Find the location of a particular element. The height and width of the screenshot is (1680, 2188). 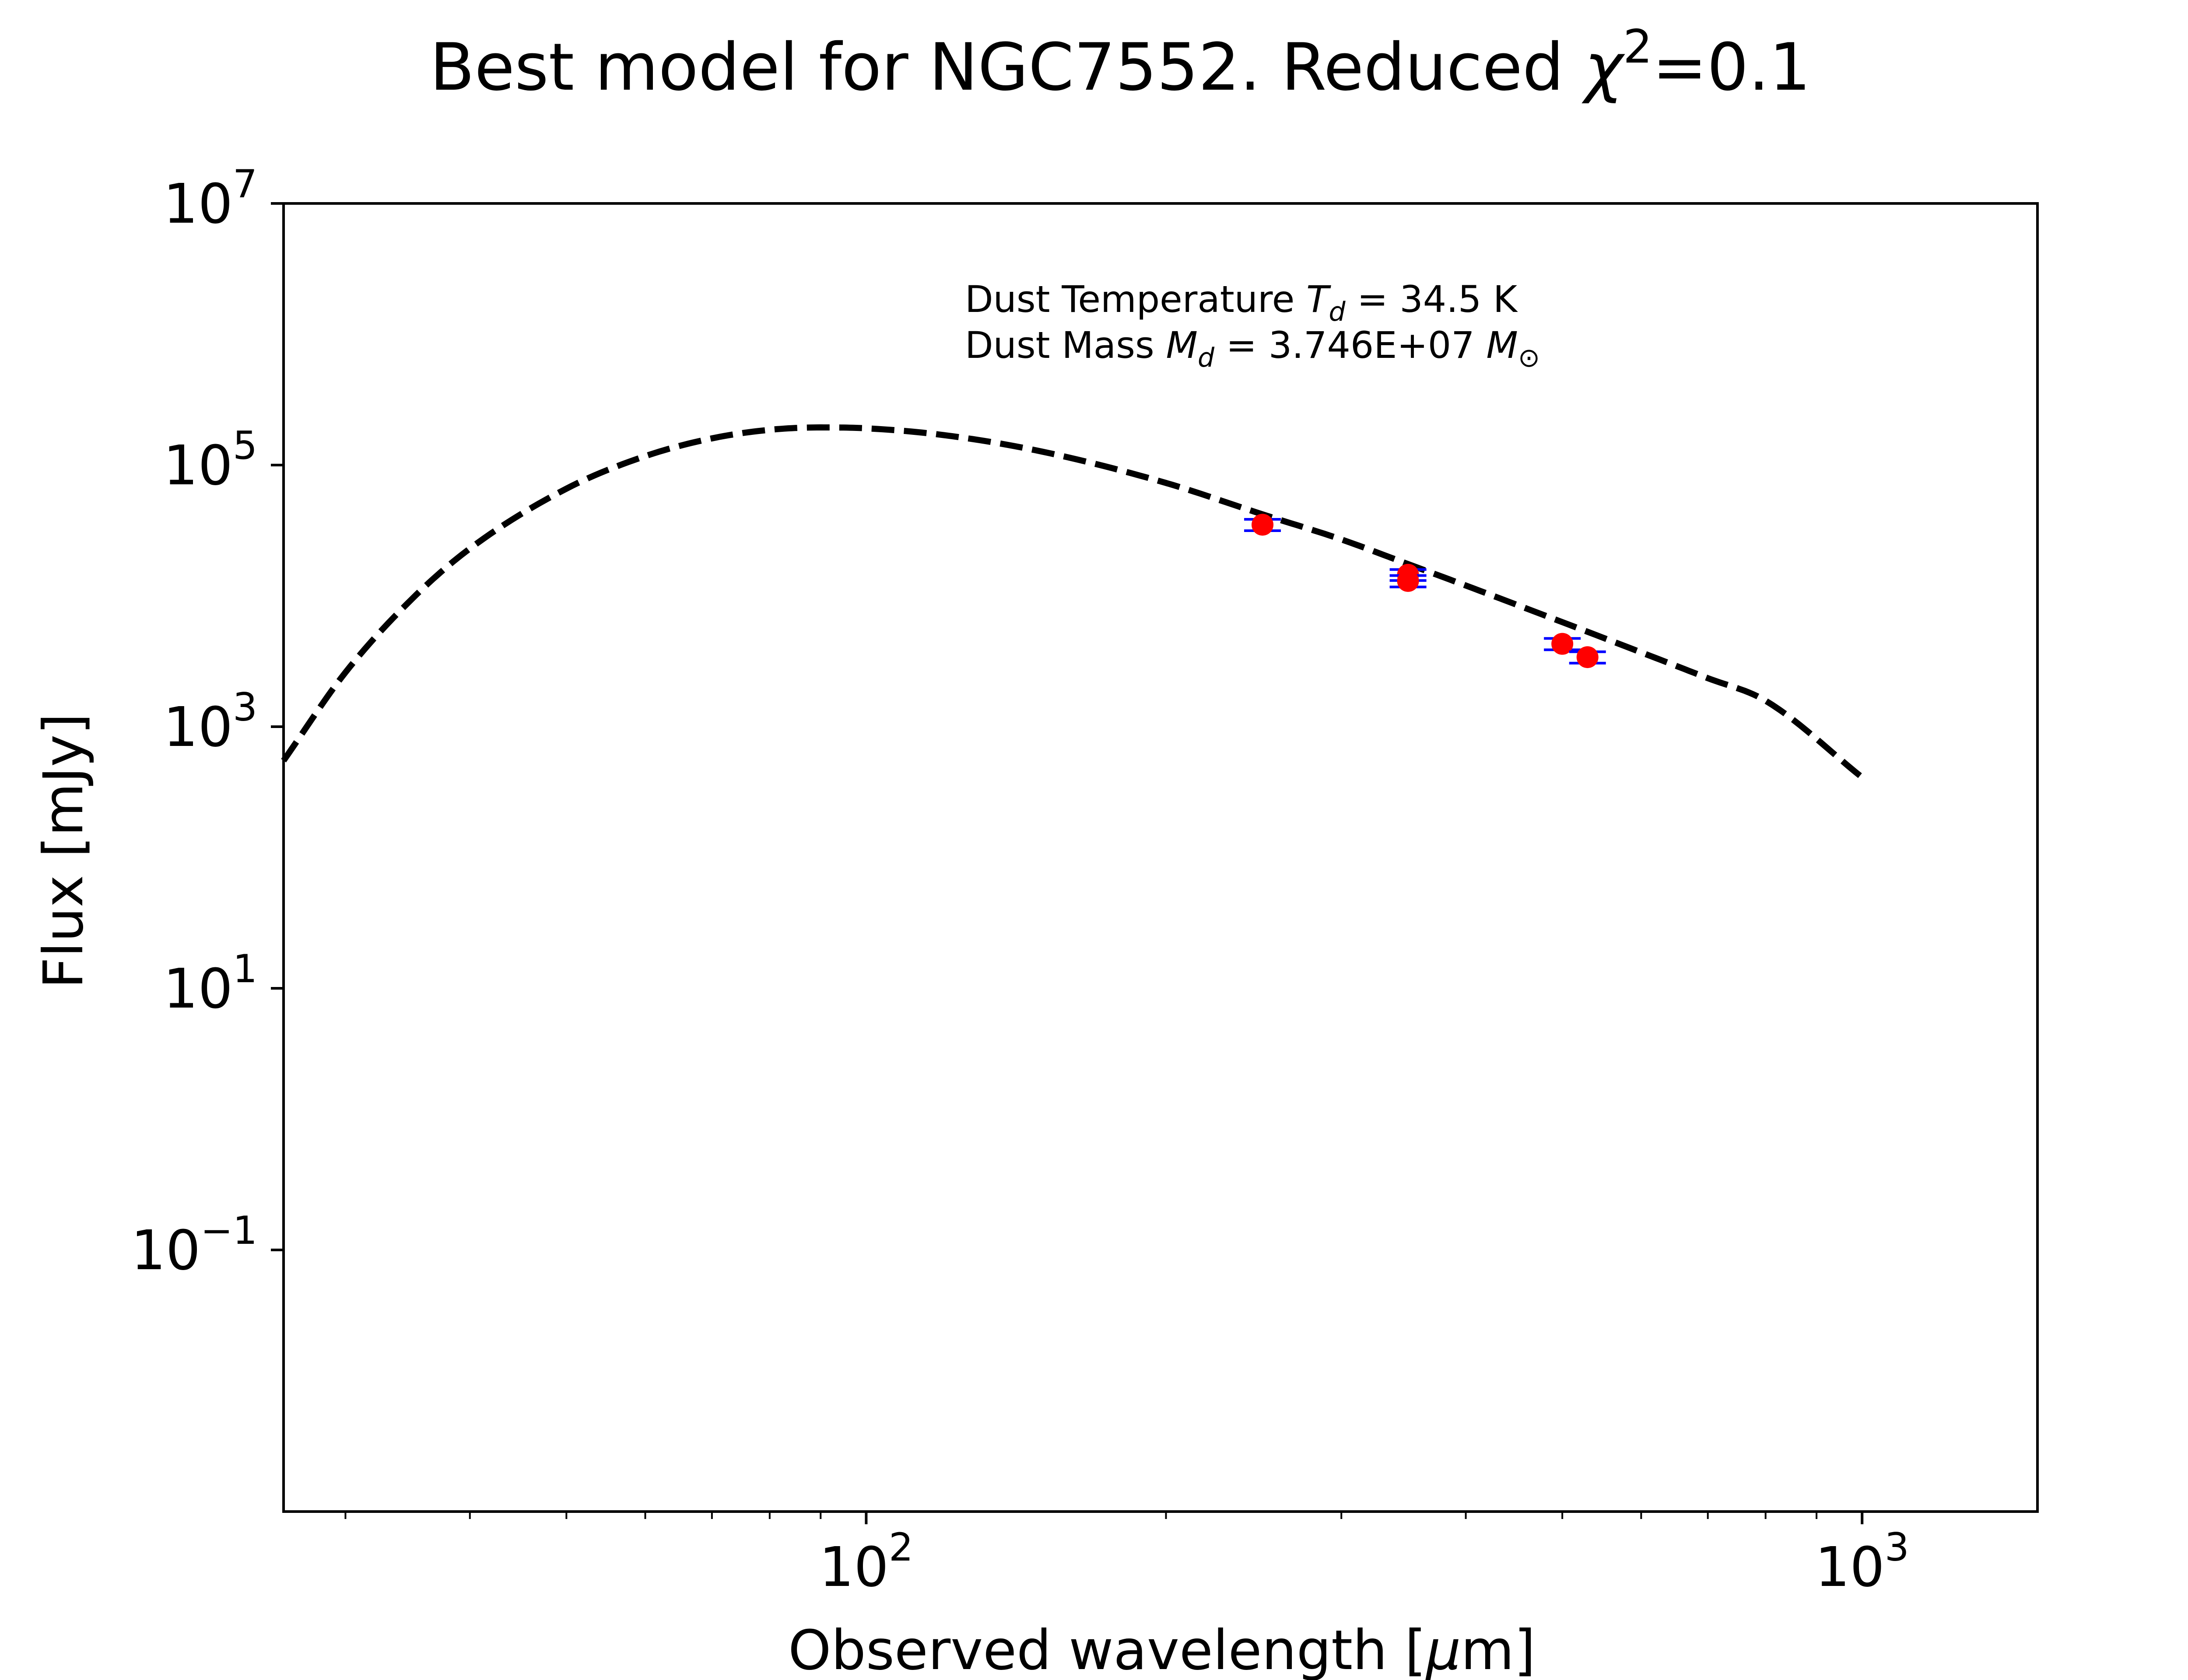

y-tick-label-exponent: 7 is located at coordinates (245, 183).